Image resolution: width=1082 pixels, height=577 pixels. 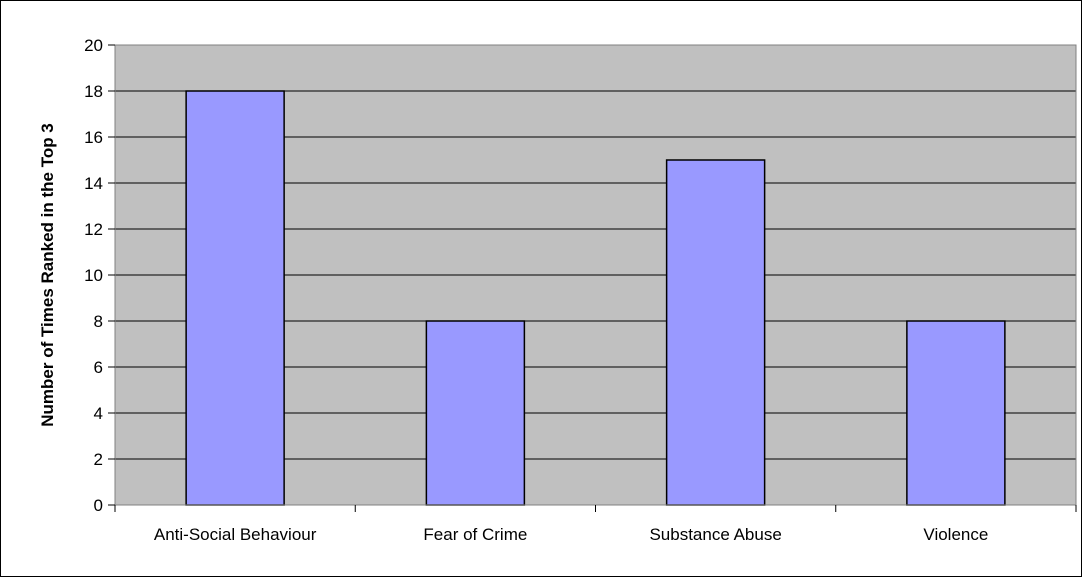 What do you see at coordinates (98, 459) in the screenshot?
I see `y-tick-label: 2` at bounding box center [98, 459].